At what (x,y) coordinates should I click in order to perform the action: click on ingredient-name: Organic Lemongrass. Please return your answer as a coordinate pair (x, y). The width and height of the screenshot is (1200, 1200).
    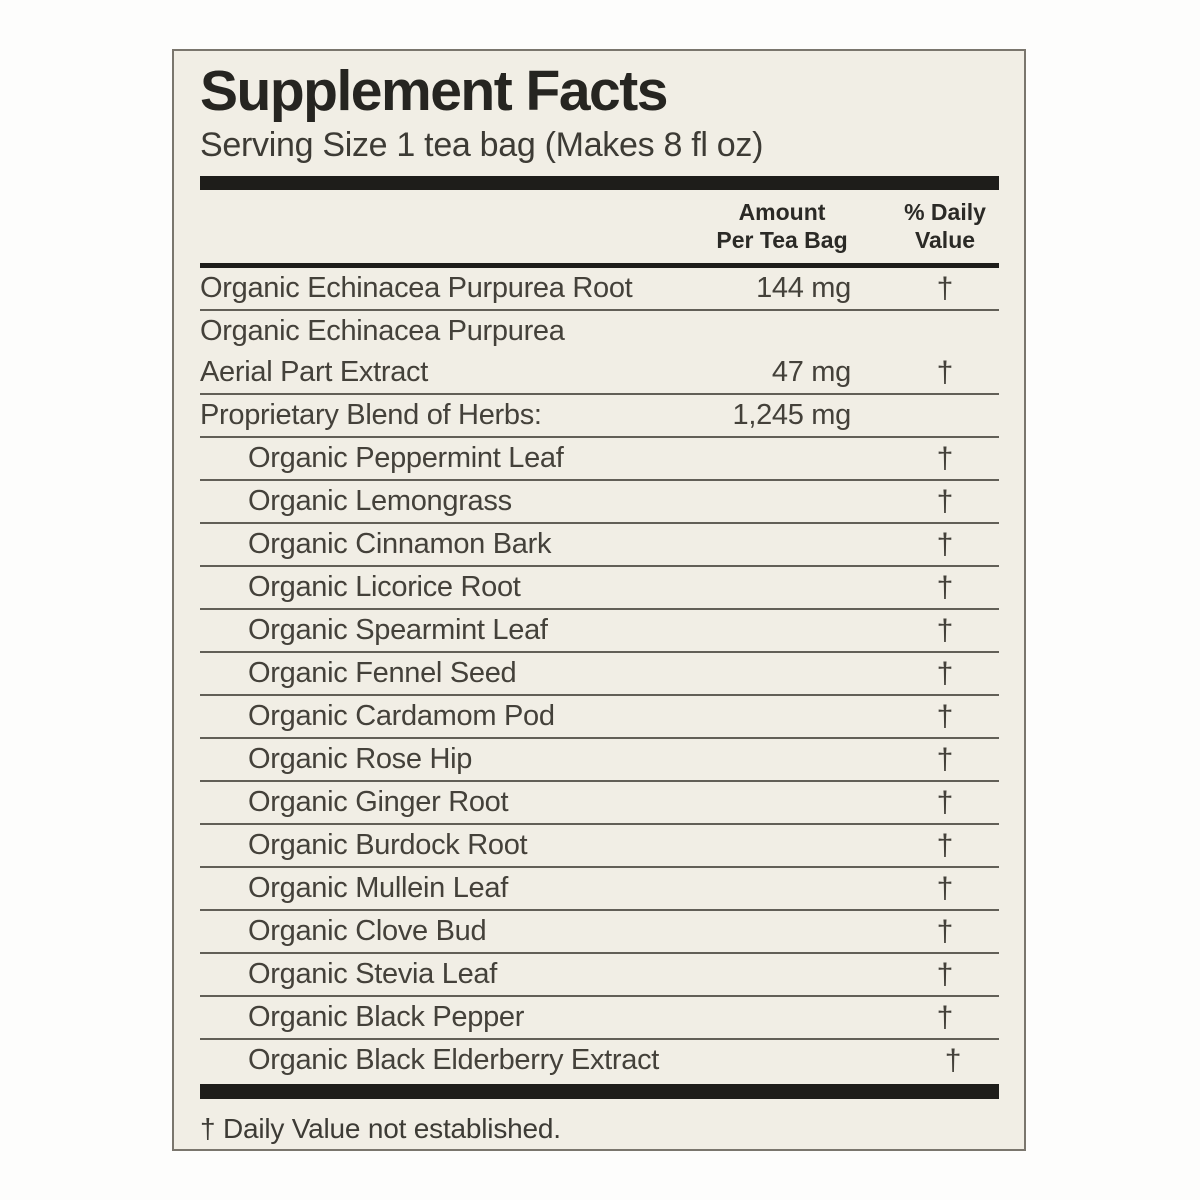
    Looking at the image, I should click on (380, 501).